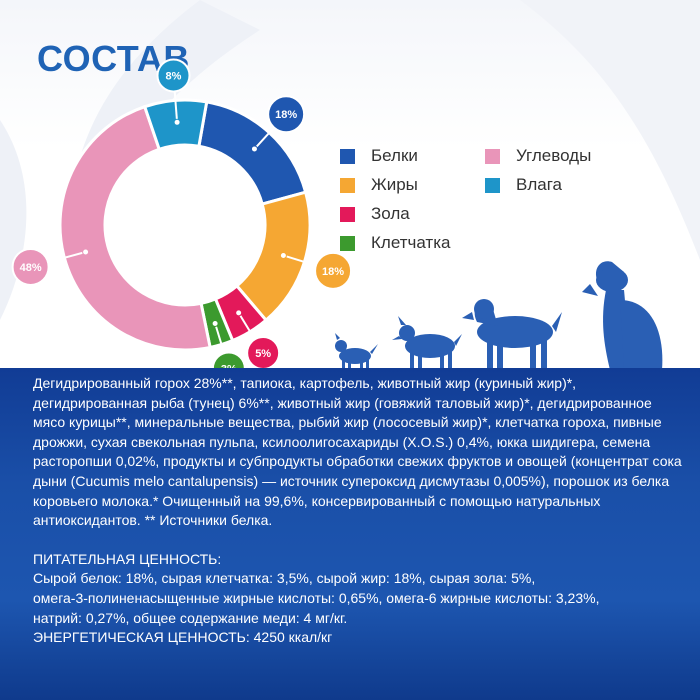 This screenshot has width=700, height=700. I want to click on legend-label: Влага, so click(539, 184).